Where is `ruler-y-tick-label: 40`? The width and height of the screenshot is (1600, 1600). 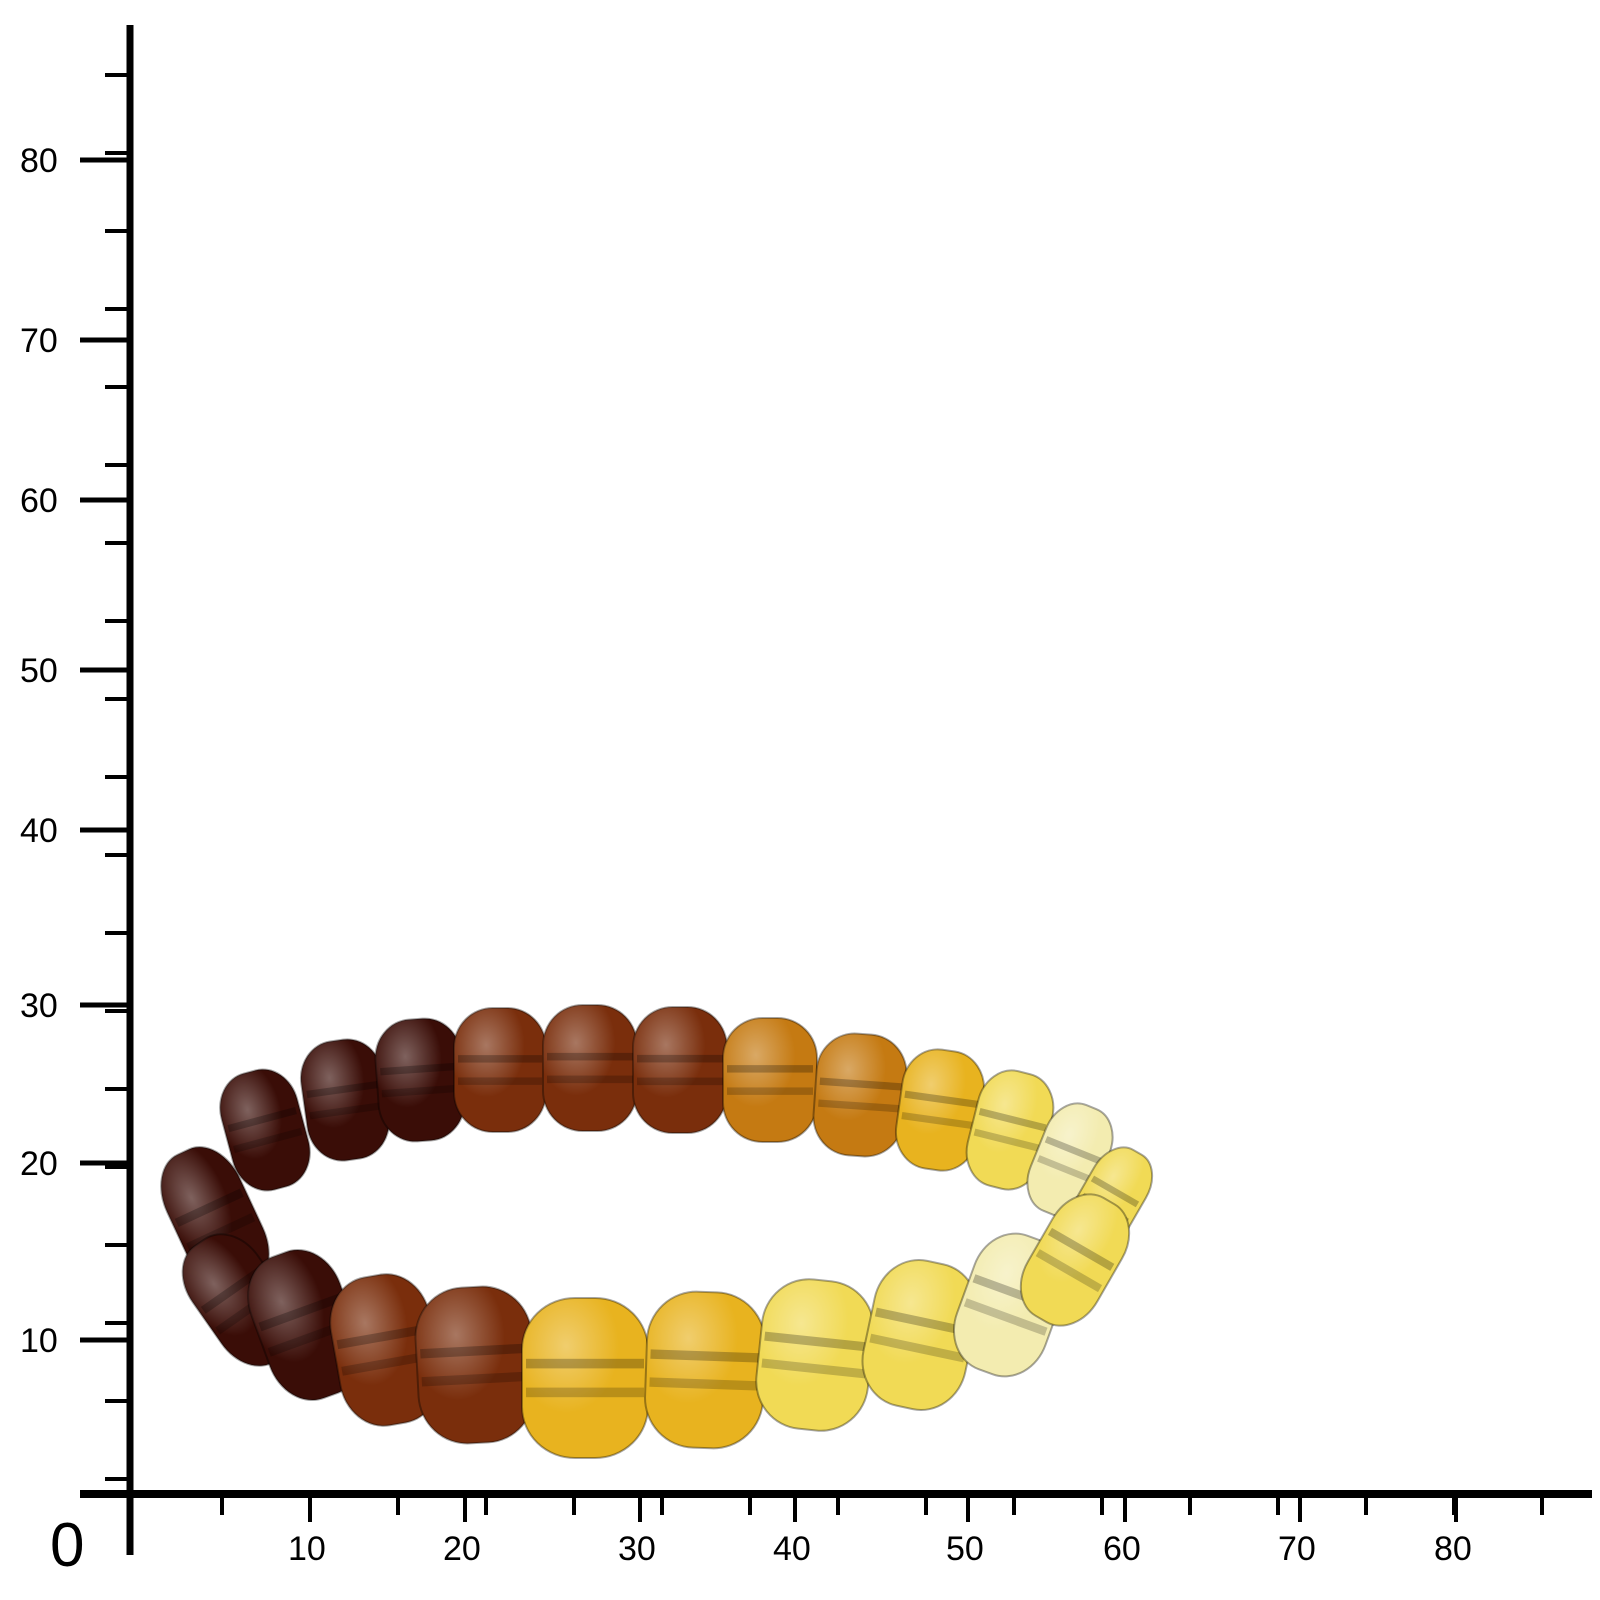
ruler-y-tick-label: 40 is located at coordinates (39, 831).